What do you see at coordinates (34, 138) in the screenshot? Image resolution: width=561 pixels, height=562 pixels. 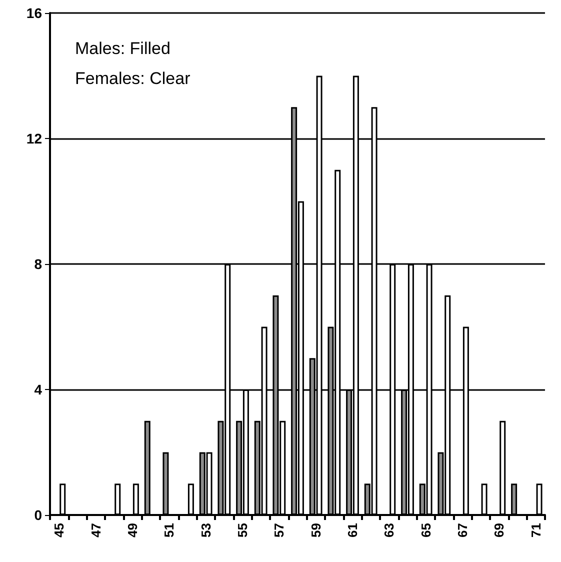 I see `y-tick-label: 12` at bounding box center [34, 138].